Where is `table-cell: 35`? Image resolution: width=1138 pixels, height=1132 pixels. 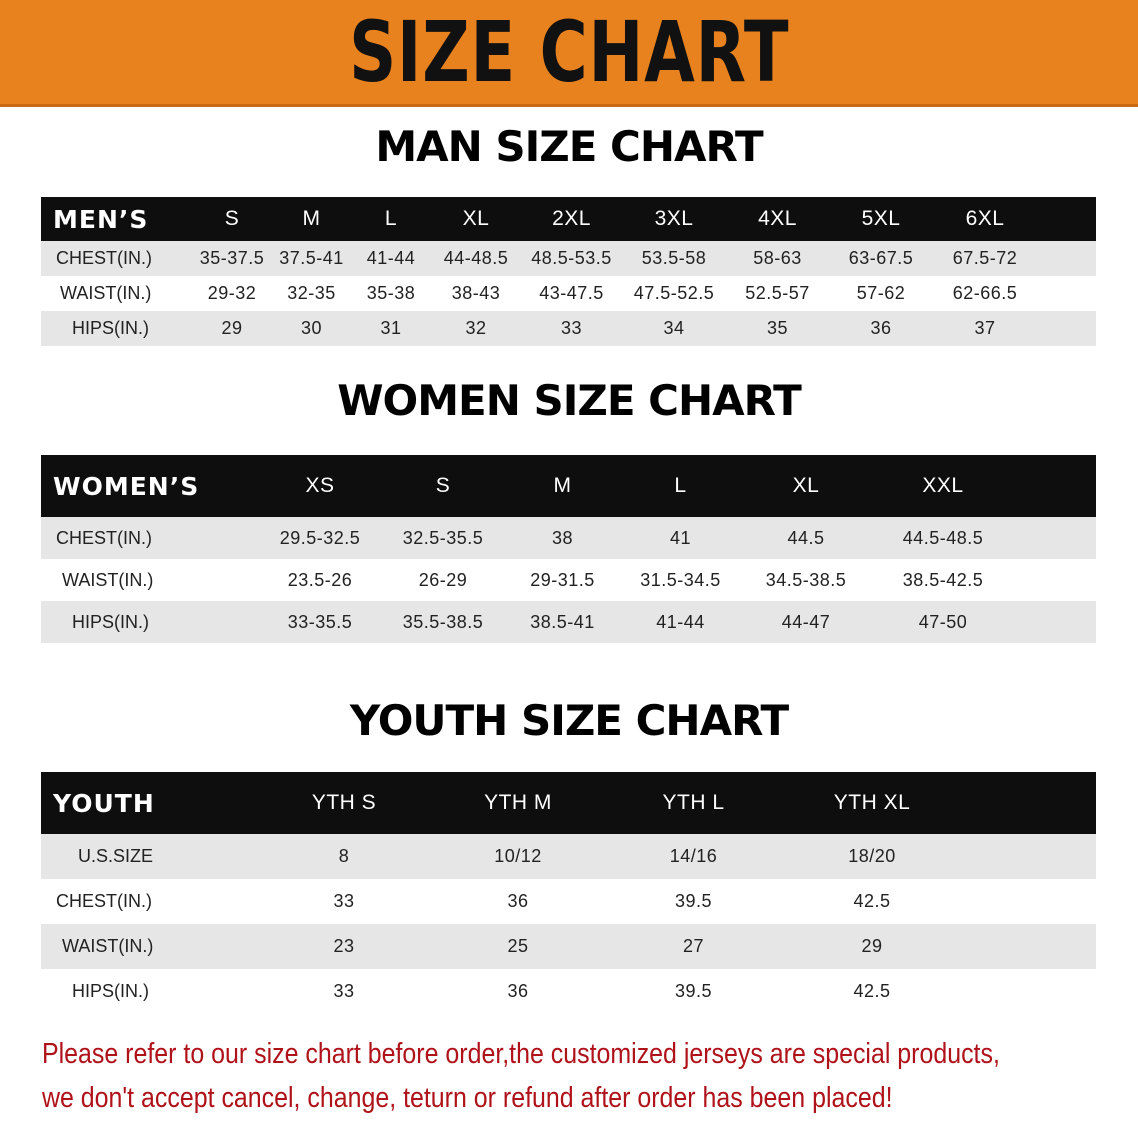 table-cell: 35 is located at coordinates (777, 328).